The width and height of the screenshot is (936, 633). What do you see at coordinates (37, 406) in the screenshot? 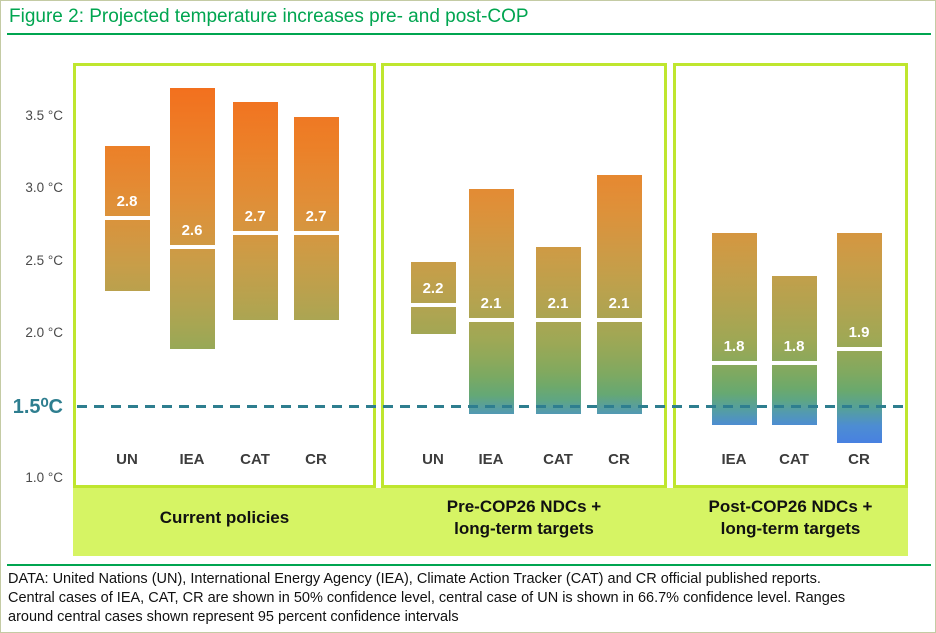
I see `threshold-label: 1.5⁰C` at bounding box center [37, 406].